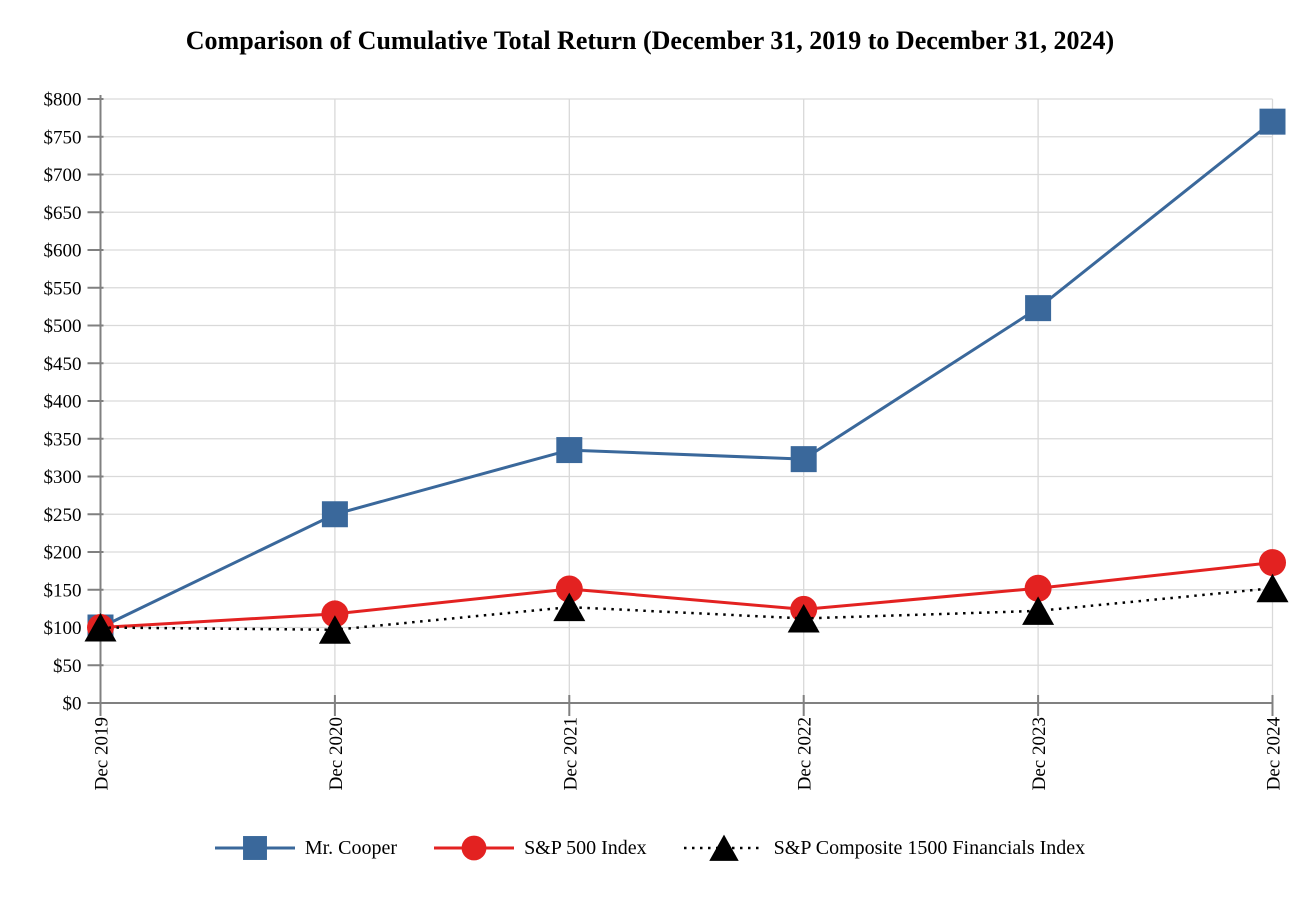 This screenshot has height=900, width=1300. Describe the element at coordinates (63, 326) in the screenshot. I see `y-axis-label: $500` at that location.